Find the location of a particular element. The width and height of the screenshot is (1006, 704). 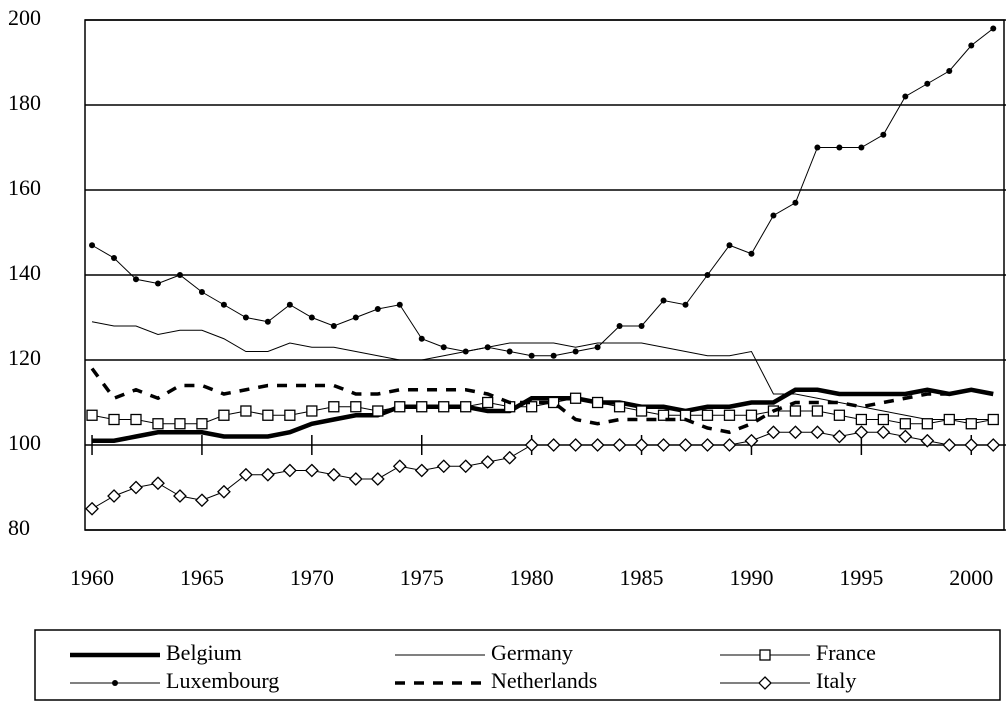

legend-box is located at coordinates (517, 665).